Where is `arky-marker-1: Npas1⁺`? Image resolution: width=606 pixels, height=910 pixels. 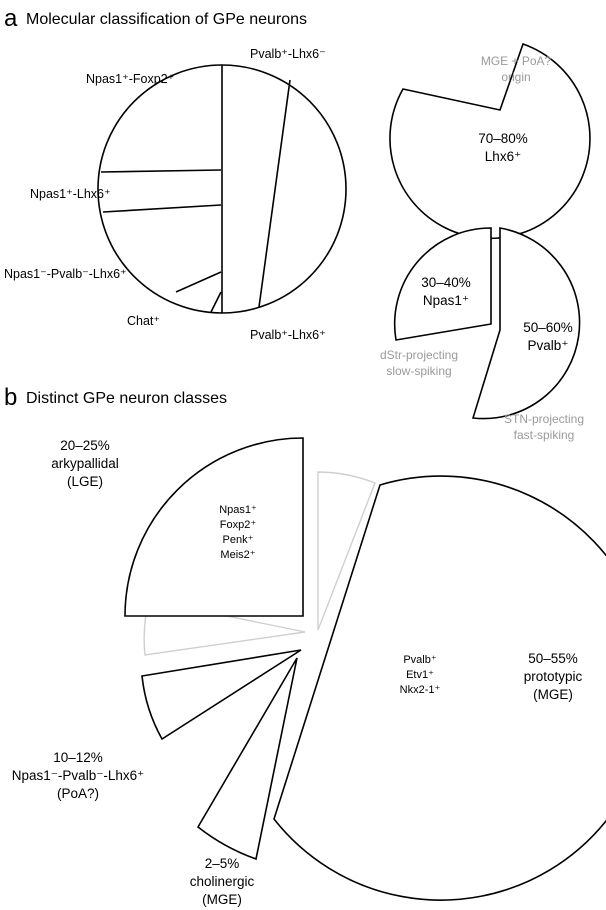
arky-marker-1: Npas1⁺ is located at coordinates (238, 510).